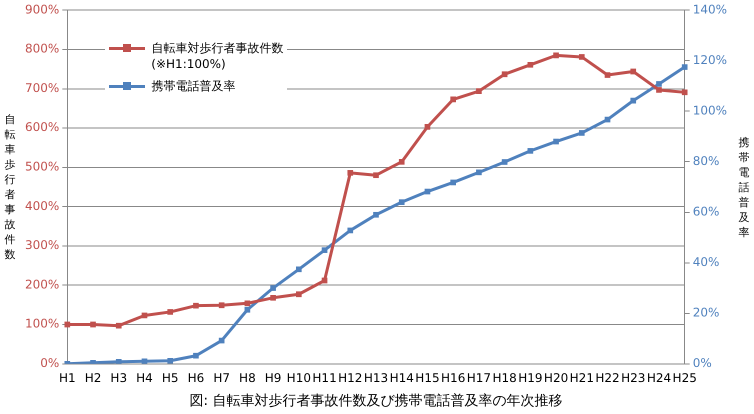  Describe the element at coordinates (402, 378) in the screenshot. I see `x-tick-label: H14` at that location.